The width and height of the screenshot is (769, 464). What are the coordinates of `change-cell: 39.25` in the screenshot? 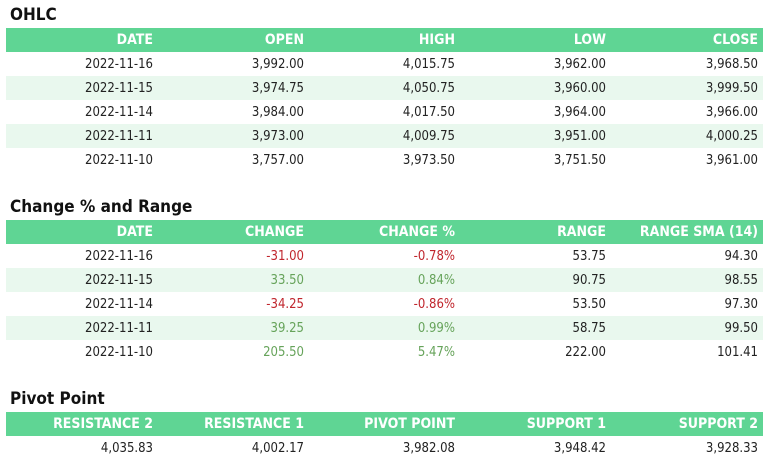 It's located at (233, 328).